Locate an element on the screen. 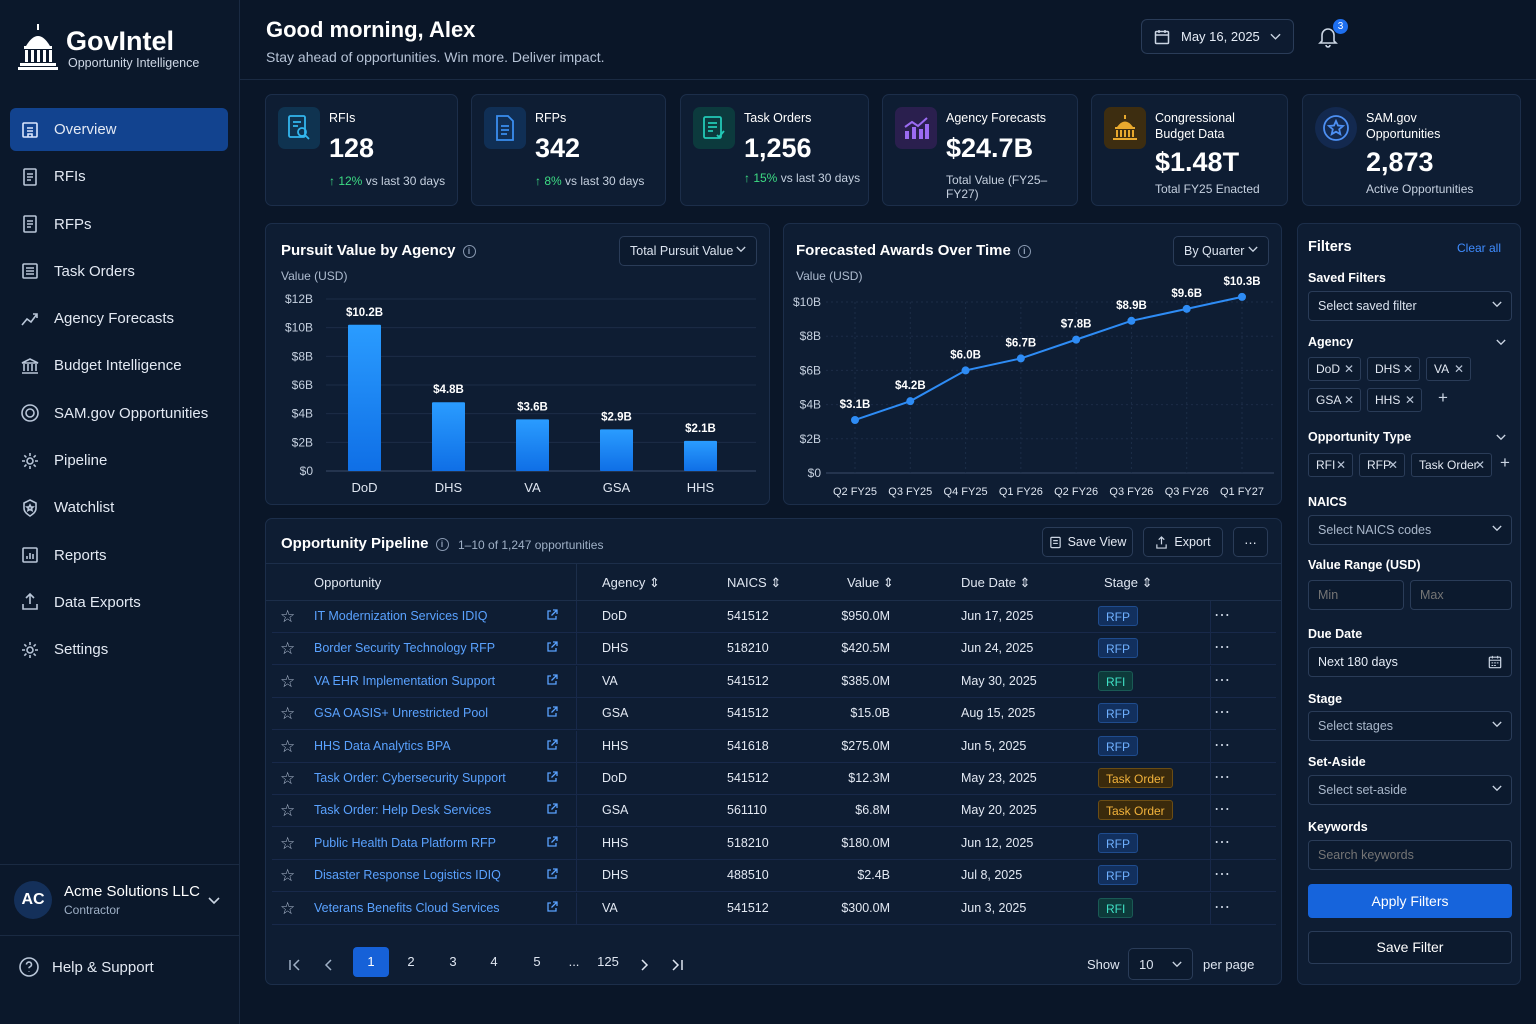  add-type-icon: + is located at coordinates (1505, 462).